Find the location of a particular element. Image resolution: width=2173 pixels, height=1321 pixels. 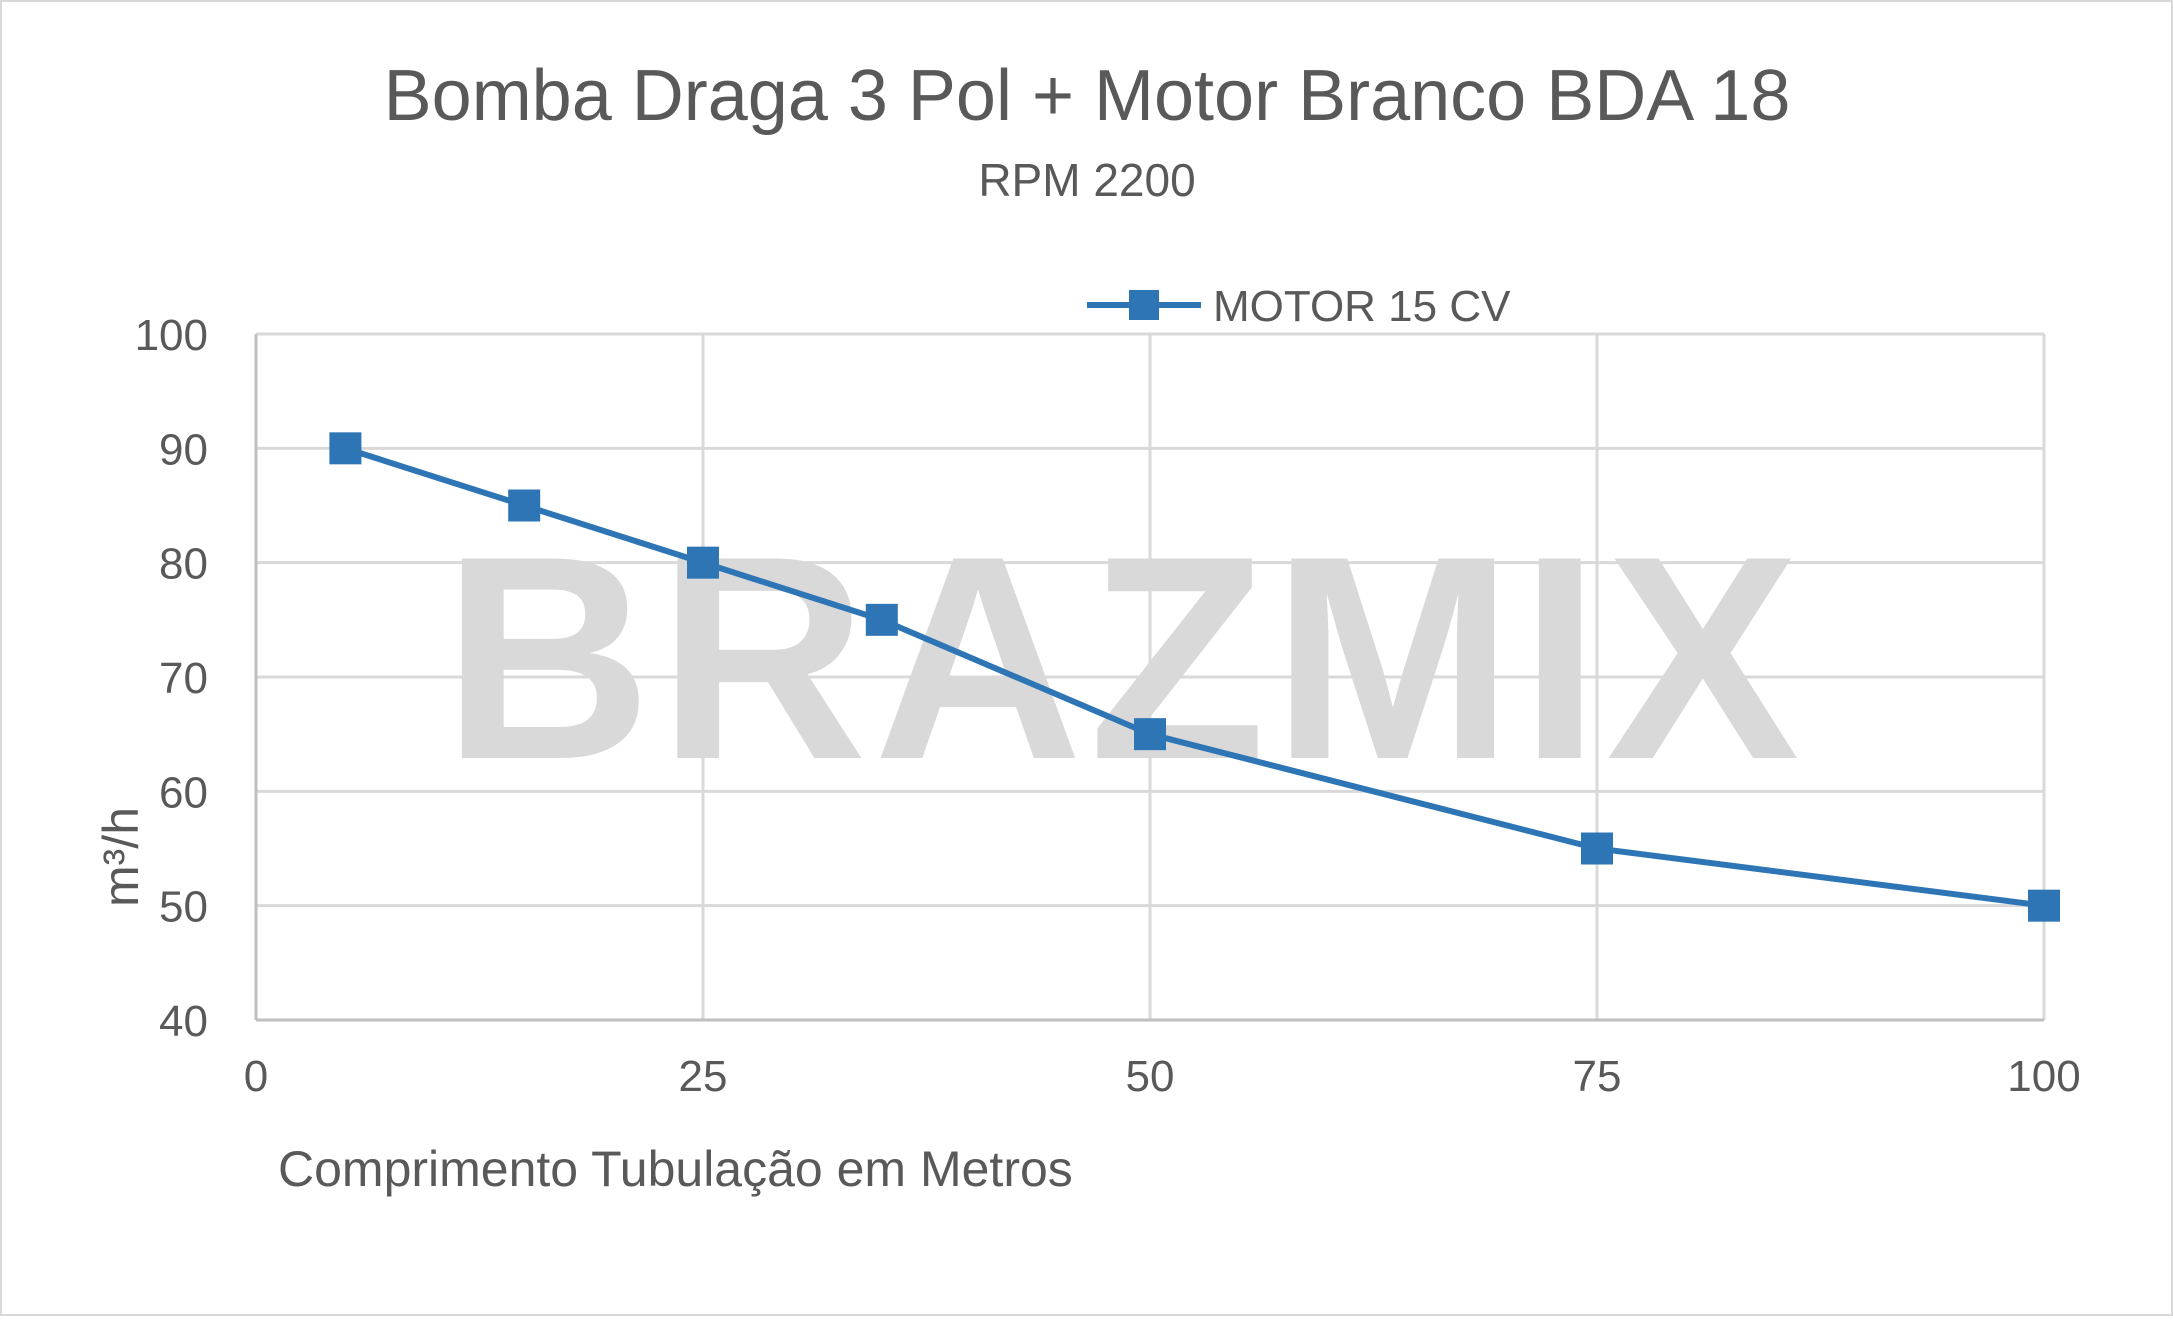

y-tick-label: 70 is located at coordinates (183, 678).